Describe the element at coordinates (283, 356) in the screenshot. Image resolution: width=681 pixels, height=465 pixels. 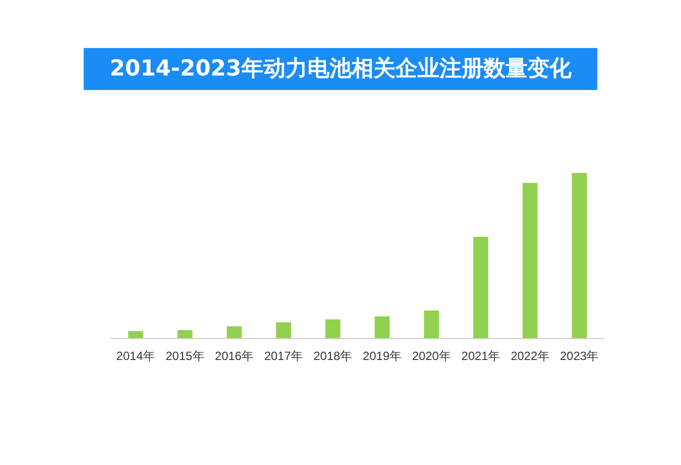
I see `x-tick-label: 2017年` at that location.